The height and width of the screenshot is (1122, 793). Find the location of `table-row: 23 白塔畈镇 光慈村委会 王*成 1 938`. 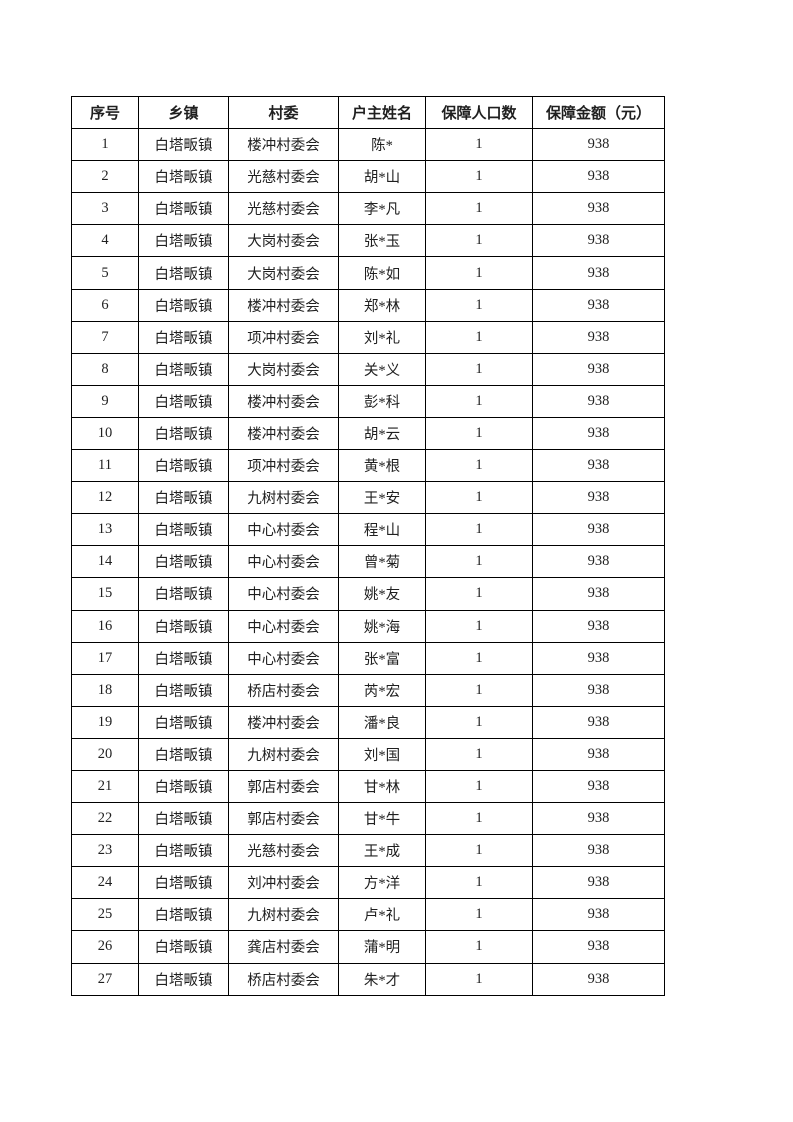

table-row: 23 白塔畈镇 光慈村委会 王*成 1 938 is located at coordinates (368, 851).